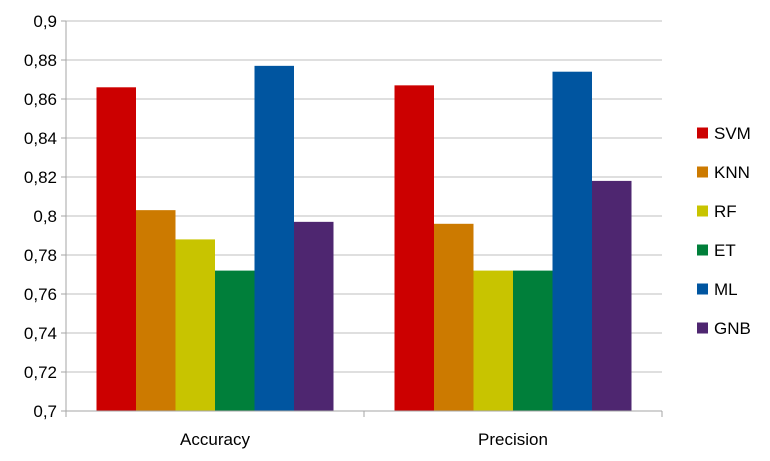 This screenshot has width=770, height=461. What do you see at coordinates (314, 316) in the screenshot?
I see `bar-gnb-accuracy` at bounding box center [314, 316].